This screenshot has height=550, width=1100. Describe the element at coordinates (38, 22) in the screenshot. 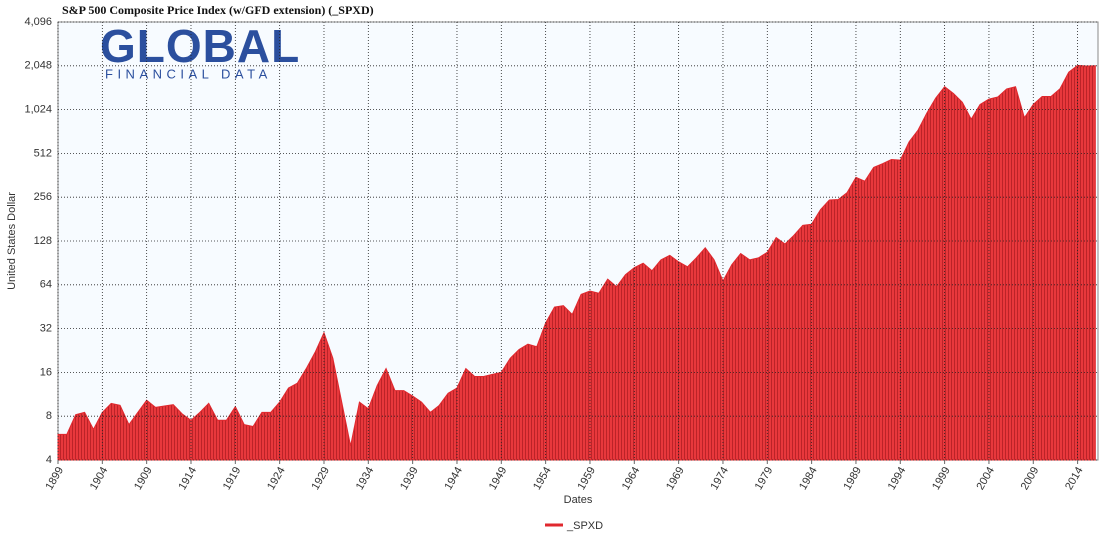

I see `y-tick-label: 4,096` at that location.